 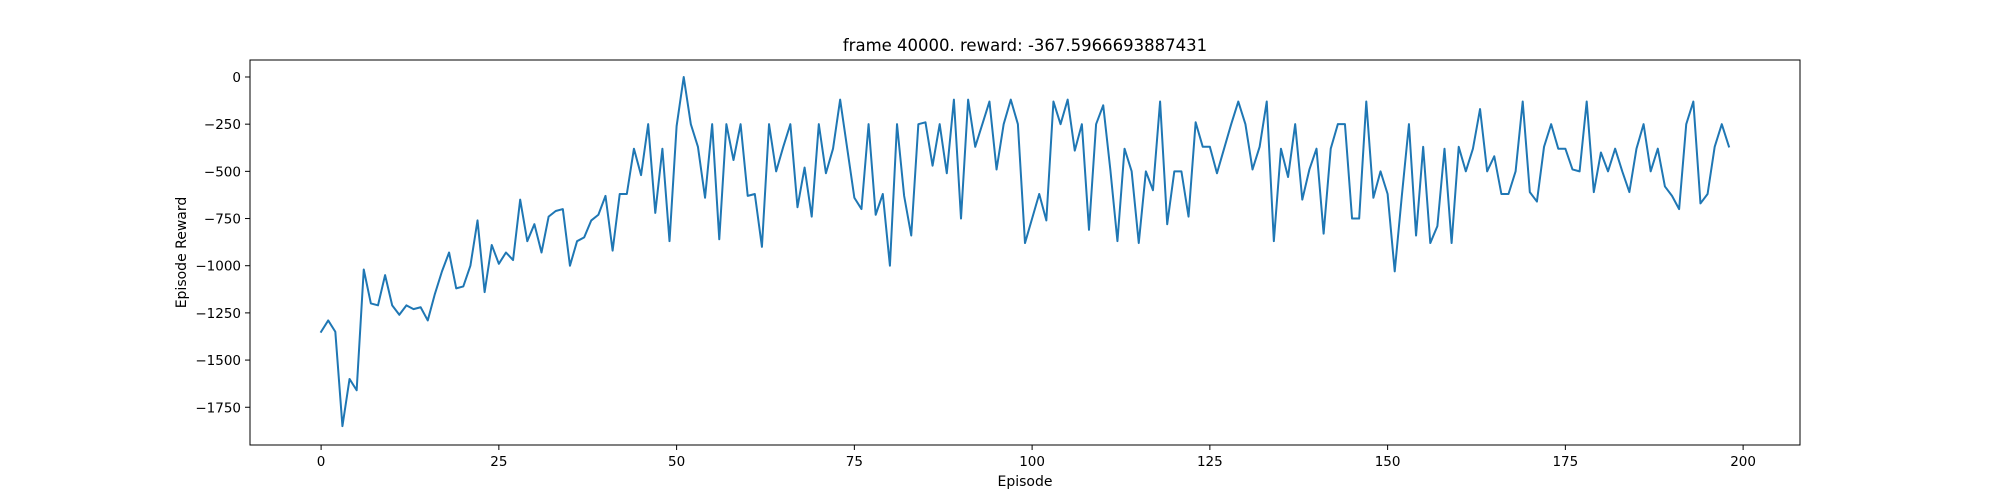 I want to click on y-tick-label: −1750, so click(x=218, y=408).